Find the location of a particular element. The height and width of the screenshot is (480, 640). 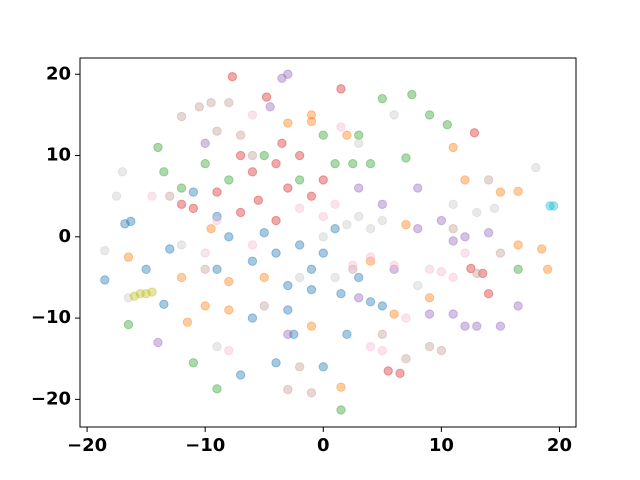

x-tick-label: 0 is located at coordinates (323, 445).